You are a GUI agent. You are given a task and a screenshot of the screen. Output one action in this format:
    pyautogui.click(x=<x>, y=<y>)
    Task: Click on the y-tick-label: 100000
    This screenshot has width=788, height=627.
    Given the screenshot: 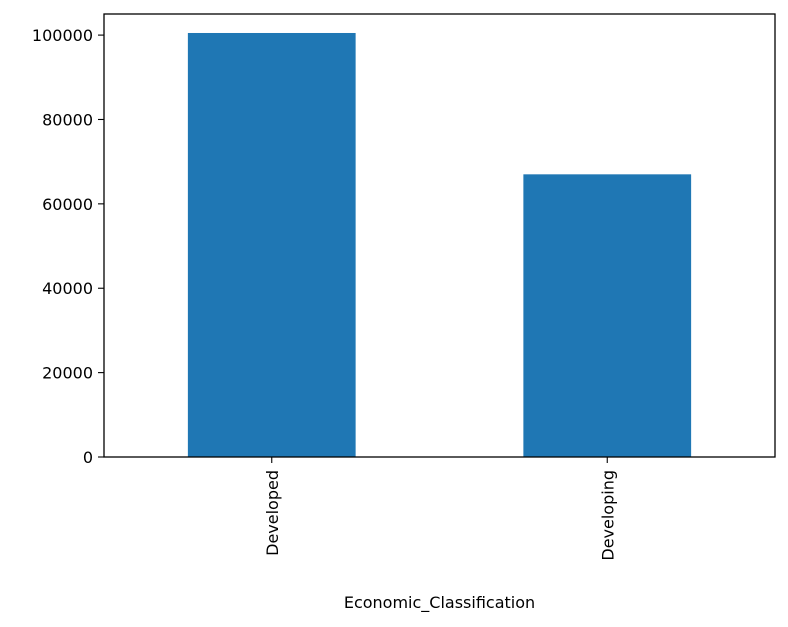 What is the action you would take?
    pyautogui.click(x=62, y=35)
    